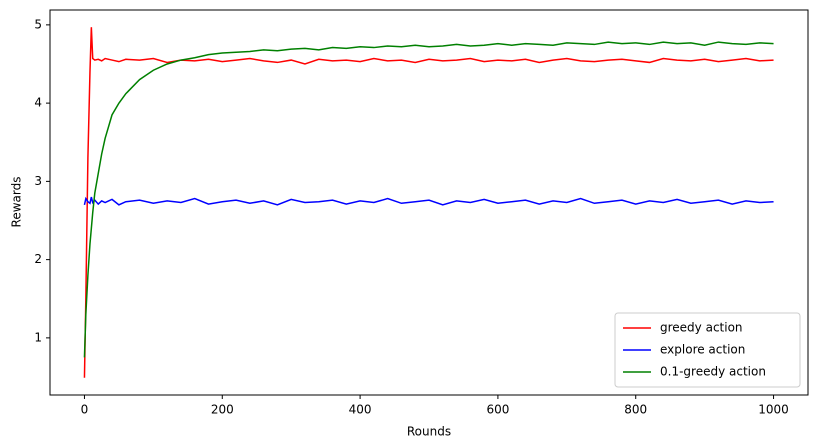 Image resolution: width=833 pixels, height=448 pixels. Describe the element at coordinates (429, 432) in the screenshot. I see `x-axis-label: Rounds` at that location.